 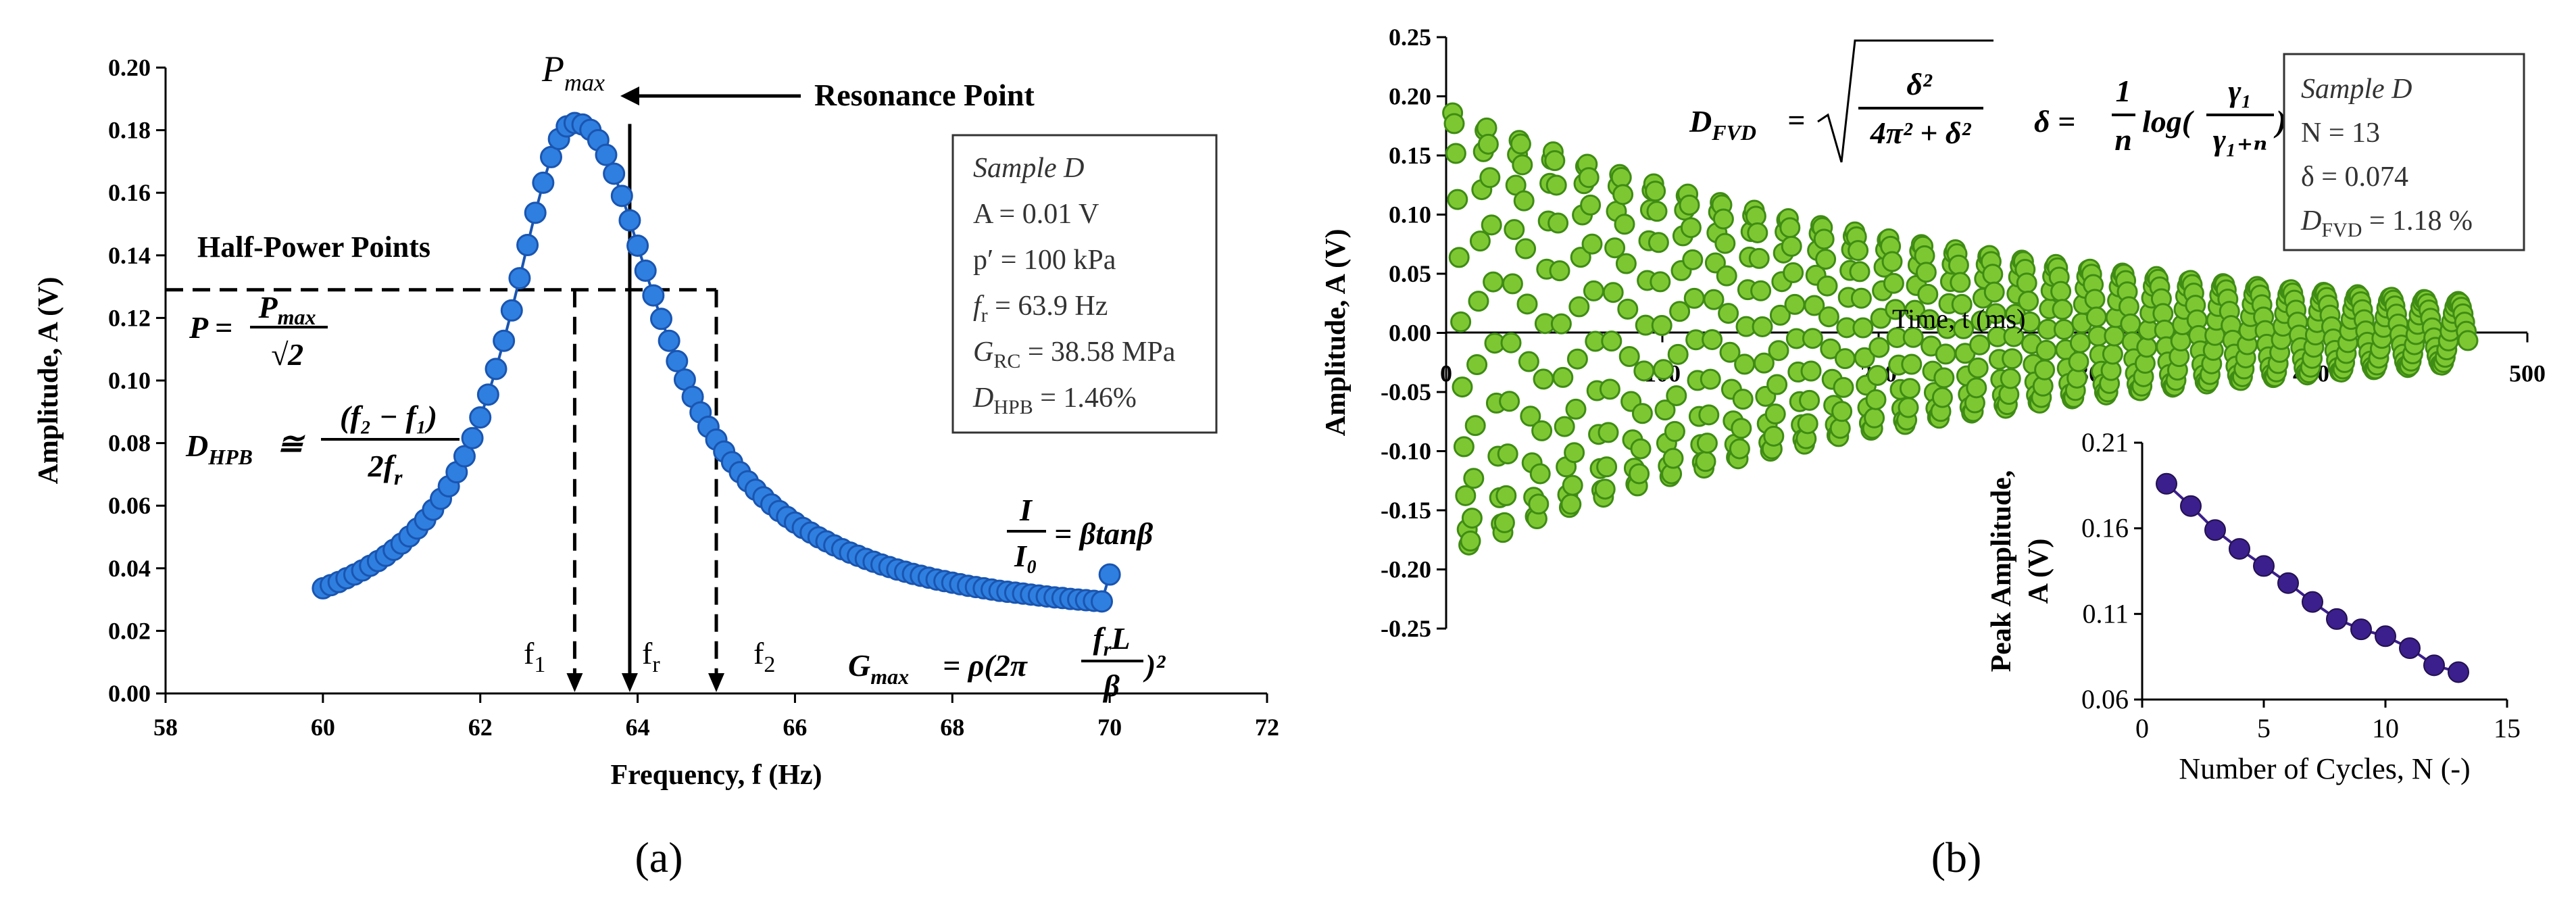 What do you see at coordinates (211, 327) in the screenshot?
I see `svg-text: P =` at bounding box center [211, 327].